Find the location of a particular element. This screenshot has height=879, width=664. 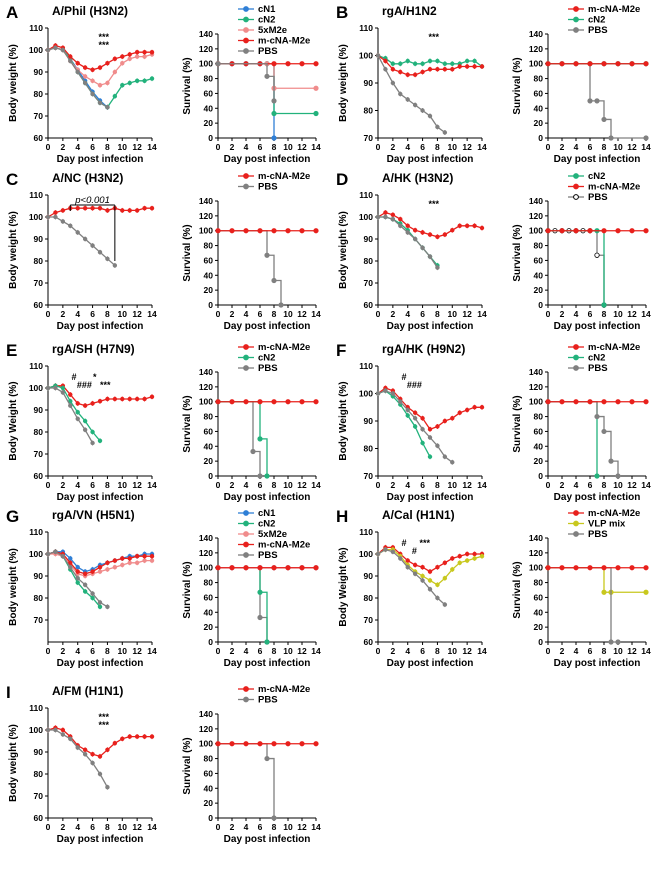

y-tick-label: 120 is located at coordinates (206, 553).